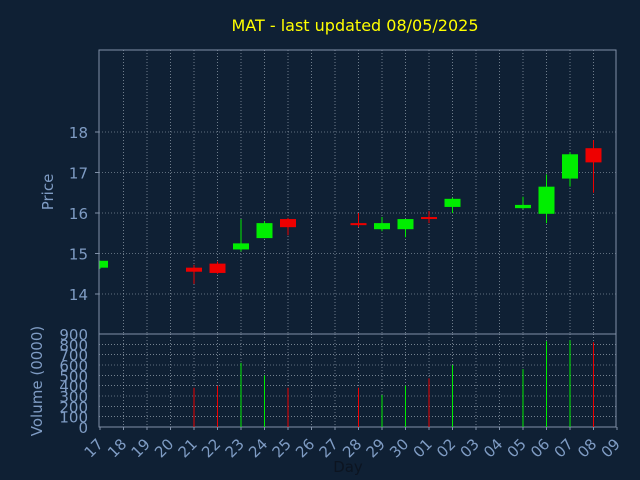  I want to click on x-tick-label: 08, so click(587, 448).